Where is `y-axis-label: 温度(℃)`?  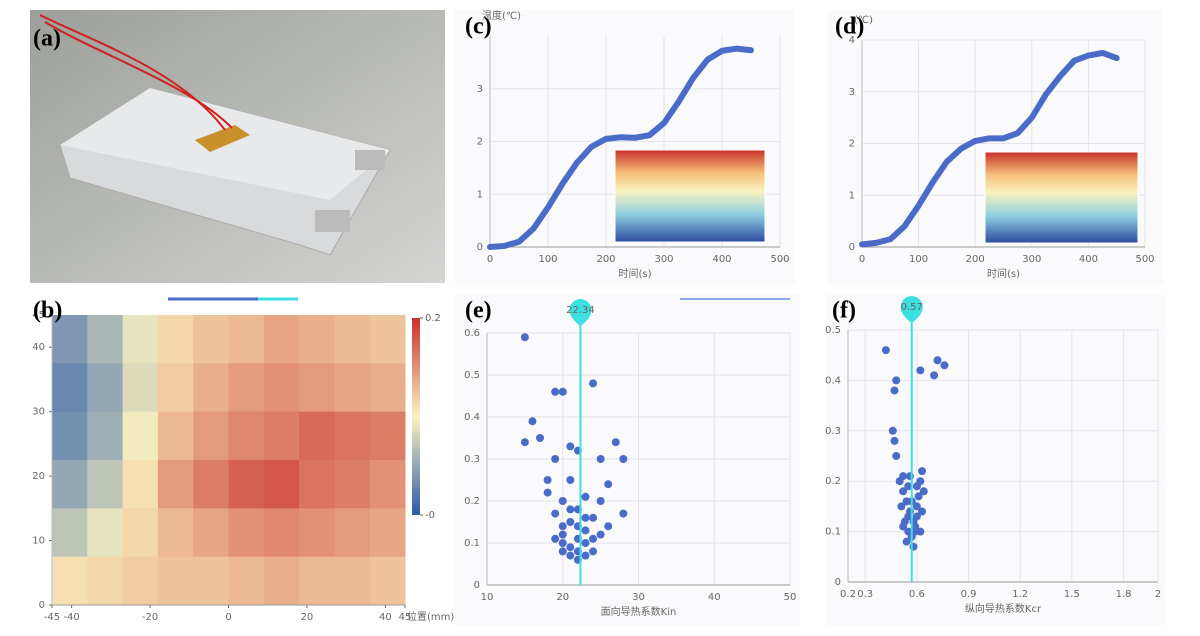
y-axis-label: 温度(℃) is located at coordinates (501, 15).